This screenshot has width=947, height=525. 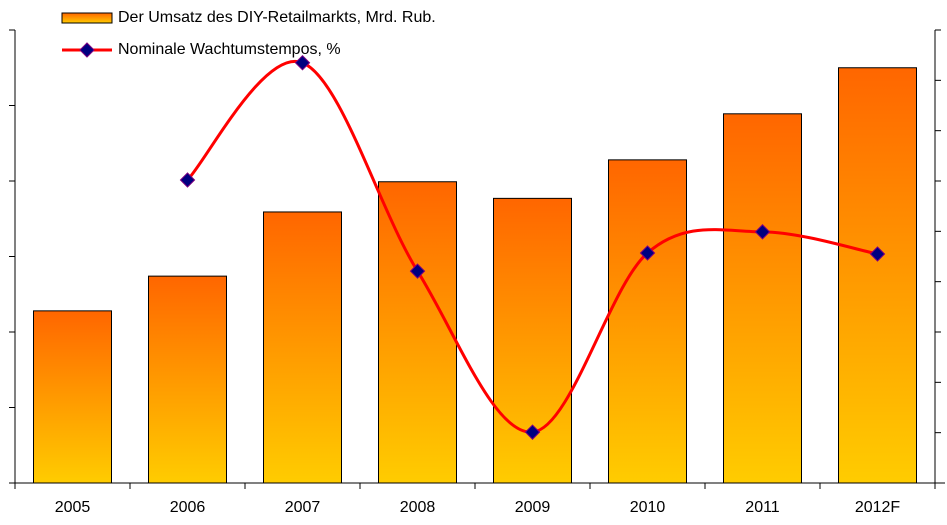 I want to click on x-tick-label: 2005, so click(x=73, y=507).